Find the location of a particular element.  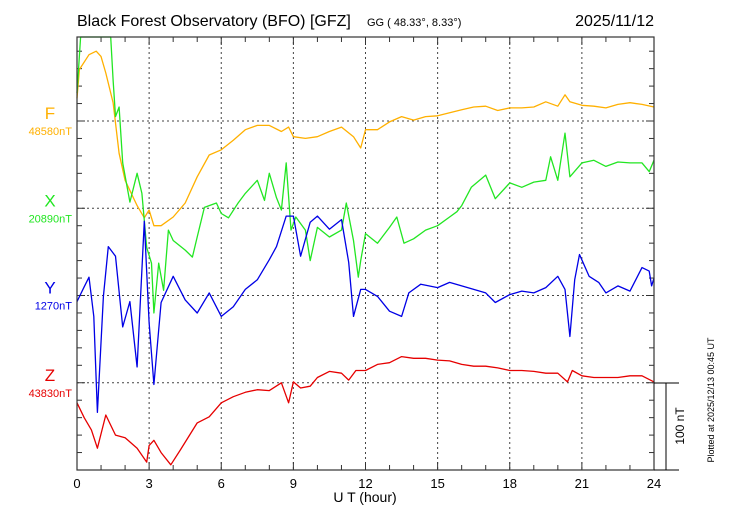

station-coords: GG ( 48.33°, 8.33°) is located at coordinates (414, 23).